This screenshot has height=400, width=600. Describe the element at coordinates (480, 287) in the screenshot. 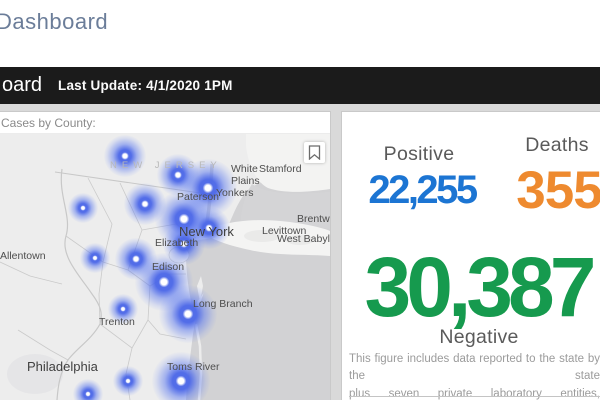

I see `negative-value: 30,387` at that location.